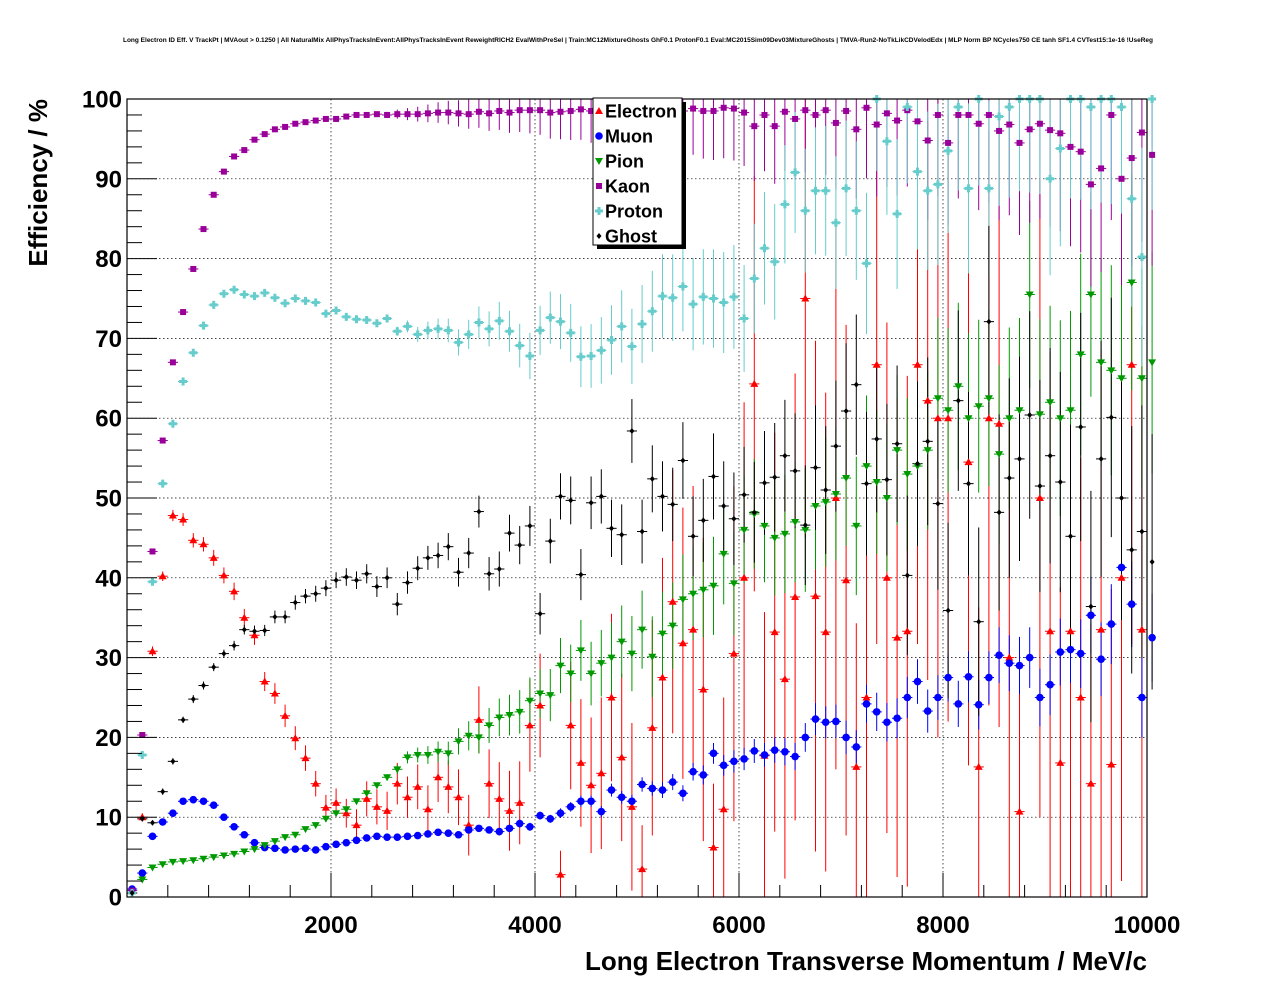  What do you see at coordinates (641, 112) in the screenshot?
I see `legend-label-electron: Electron` at bounding box center [641, 112].